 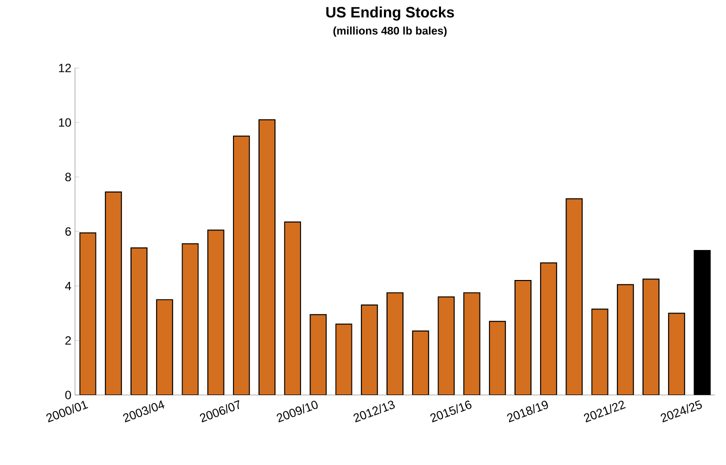 I want to click on y-tick-label: 0, so click(x=68, y=395).